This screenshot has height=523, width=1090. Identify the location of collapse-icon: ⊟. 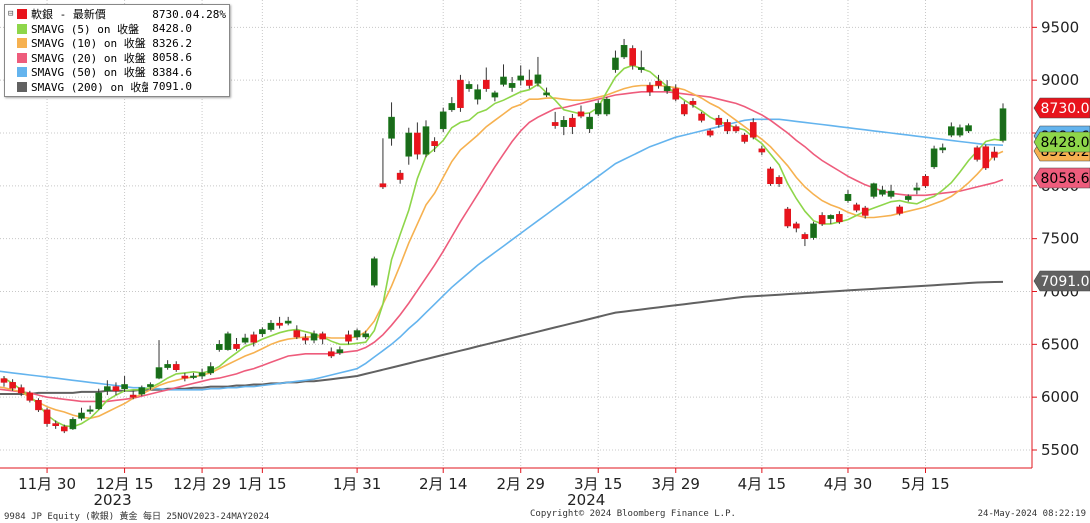
(11, 14).